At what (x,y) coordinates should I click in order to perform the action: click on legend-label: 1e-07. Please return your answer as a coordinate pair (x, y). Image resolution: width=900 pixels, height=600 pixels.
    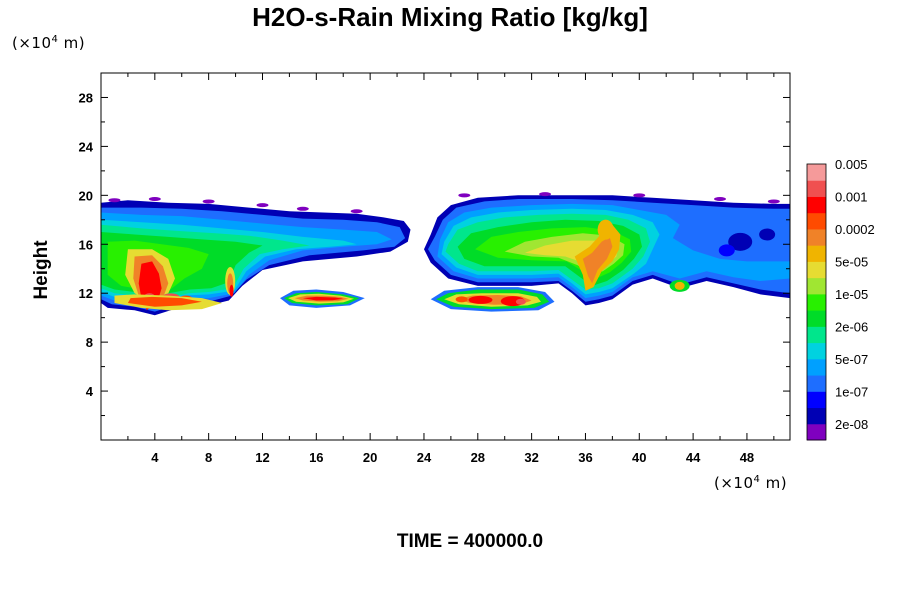
    Looking at the image, I should click on (851, 391).